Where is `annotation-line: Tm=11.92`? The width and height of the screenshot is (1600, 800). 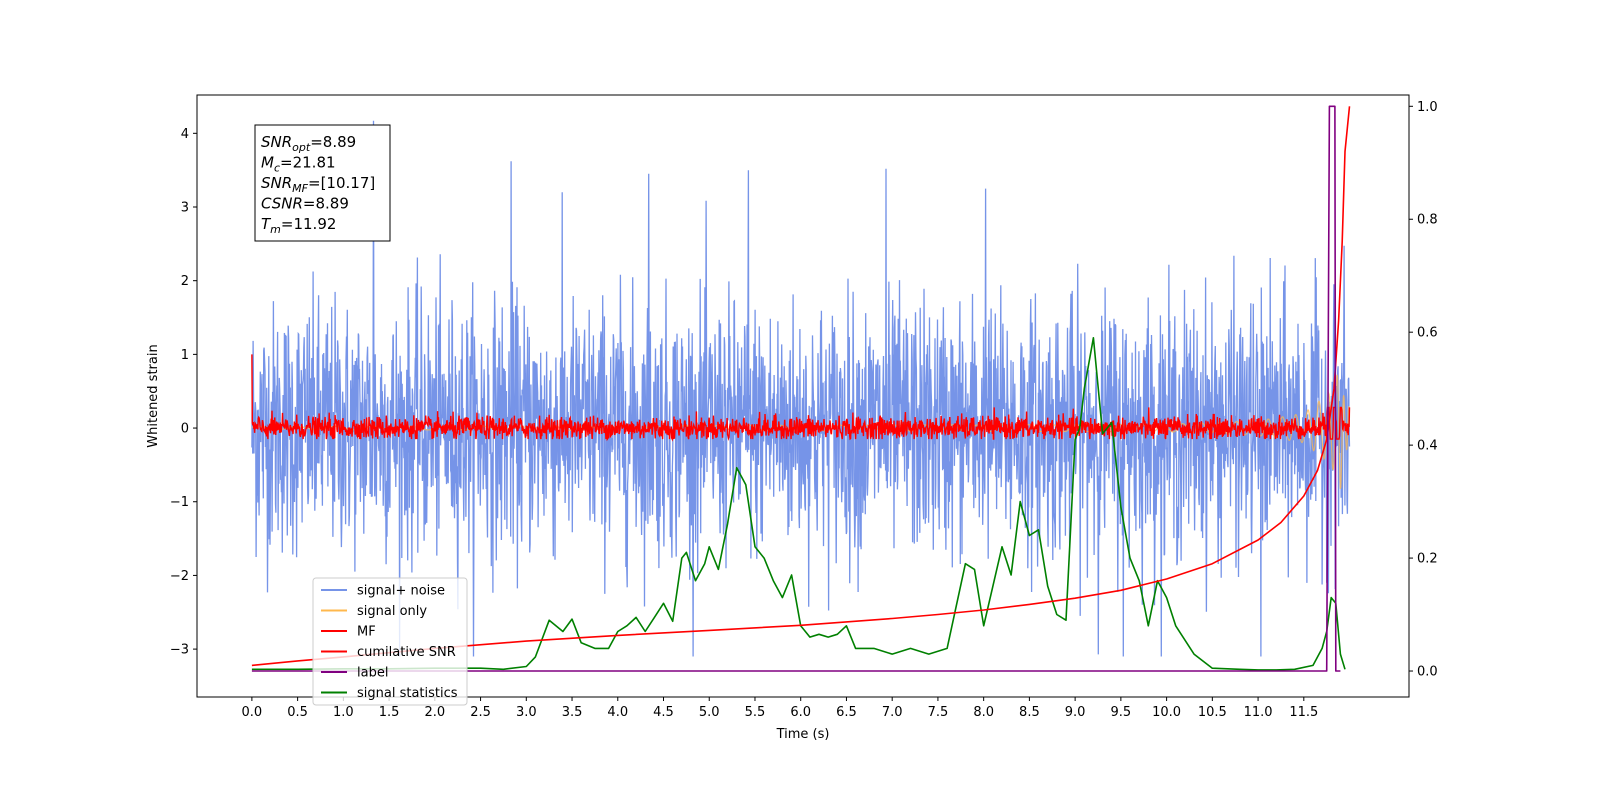 annotation-line: Tm=11.92 is located at coordinates (298, 225).